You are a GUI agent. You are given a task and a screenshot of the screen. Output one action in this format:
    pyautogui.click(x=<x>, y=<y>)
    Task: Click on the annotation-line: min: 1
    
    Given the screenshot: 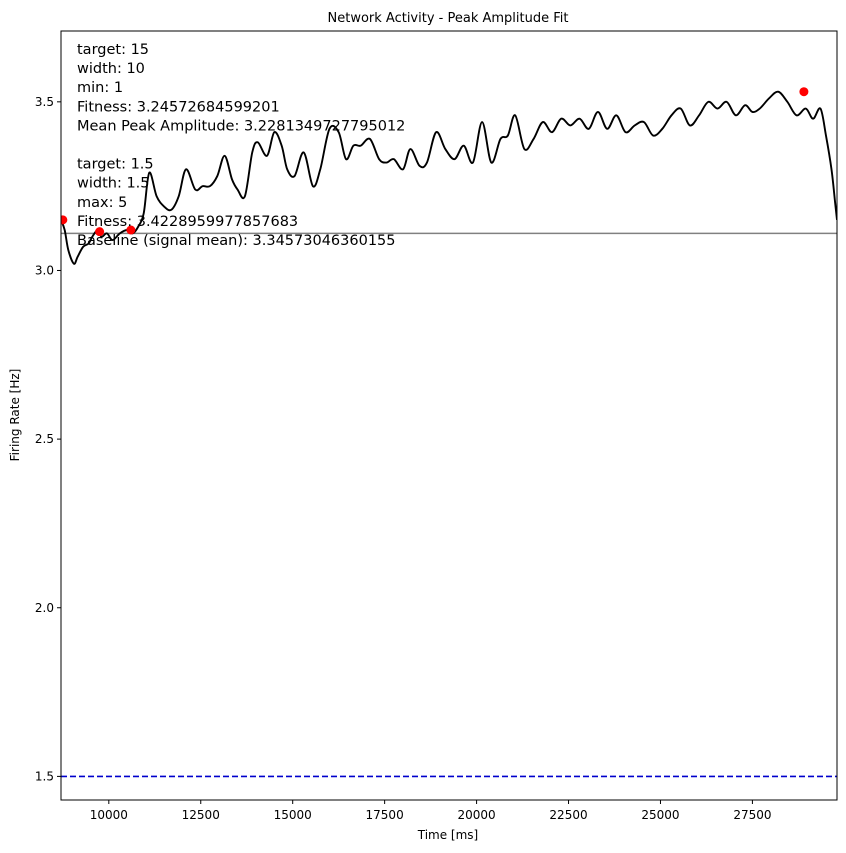 What is the action you would take?
    pyautogui.click(x=100, y=88)
    